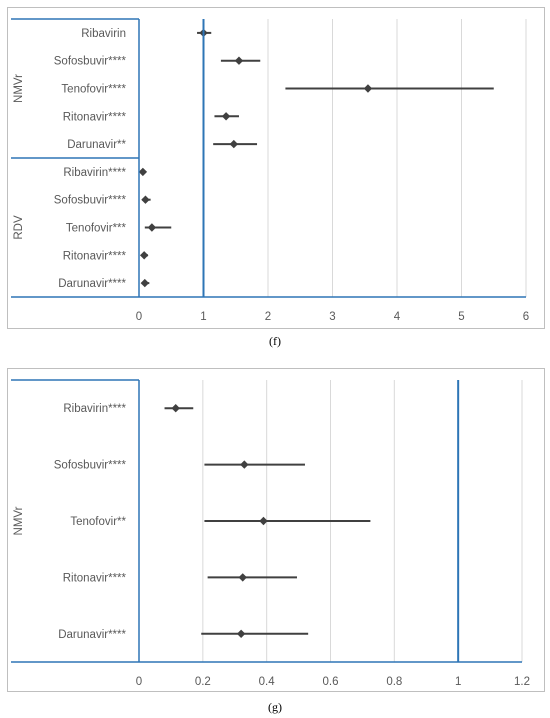 This screenshot has width=550, height=718. I want to click on category-label: Ribavirin, so click(103, 34).